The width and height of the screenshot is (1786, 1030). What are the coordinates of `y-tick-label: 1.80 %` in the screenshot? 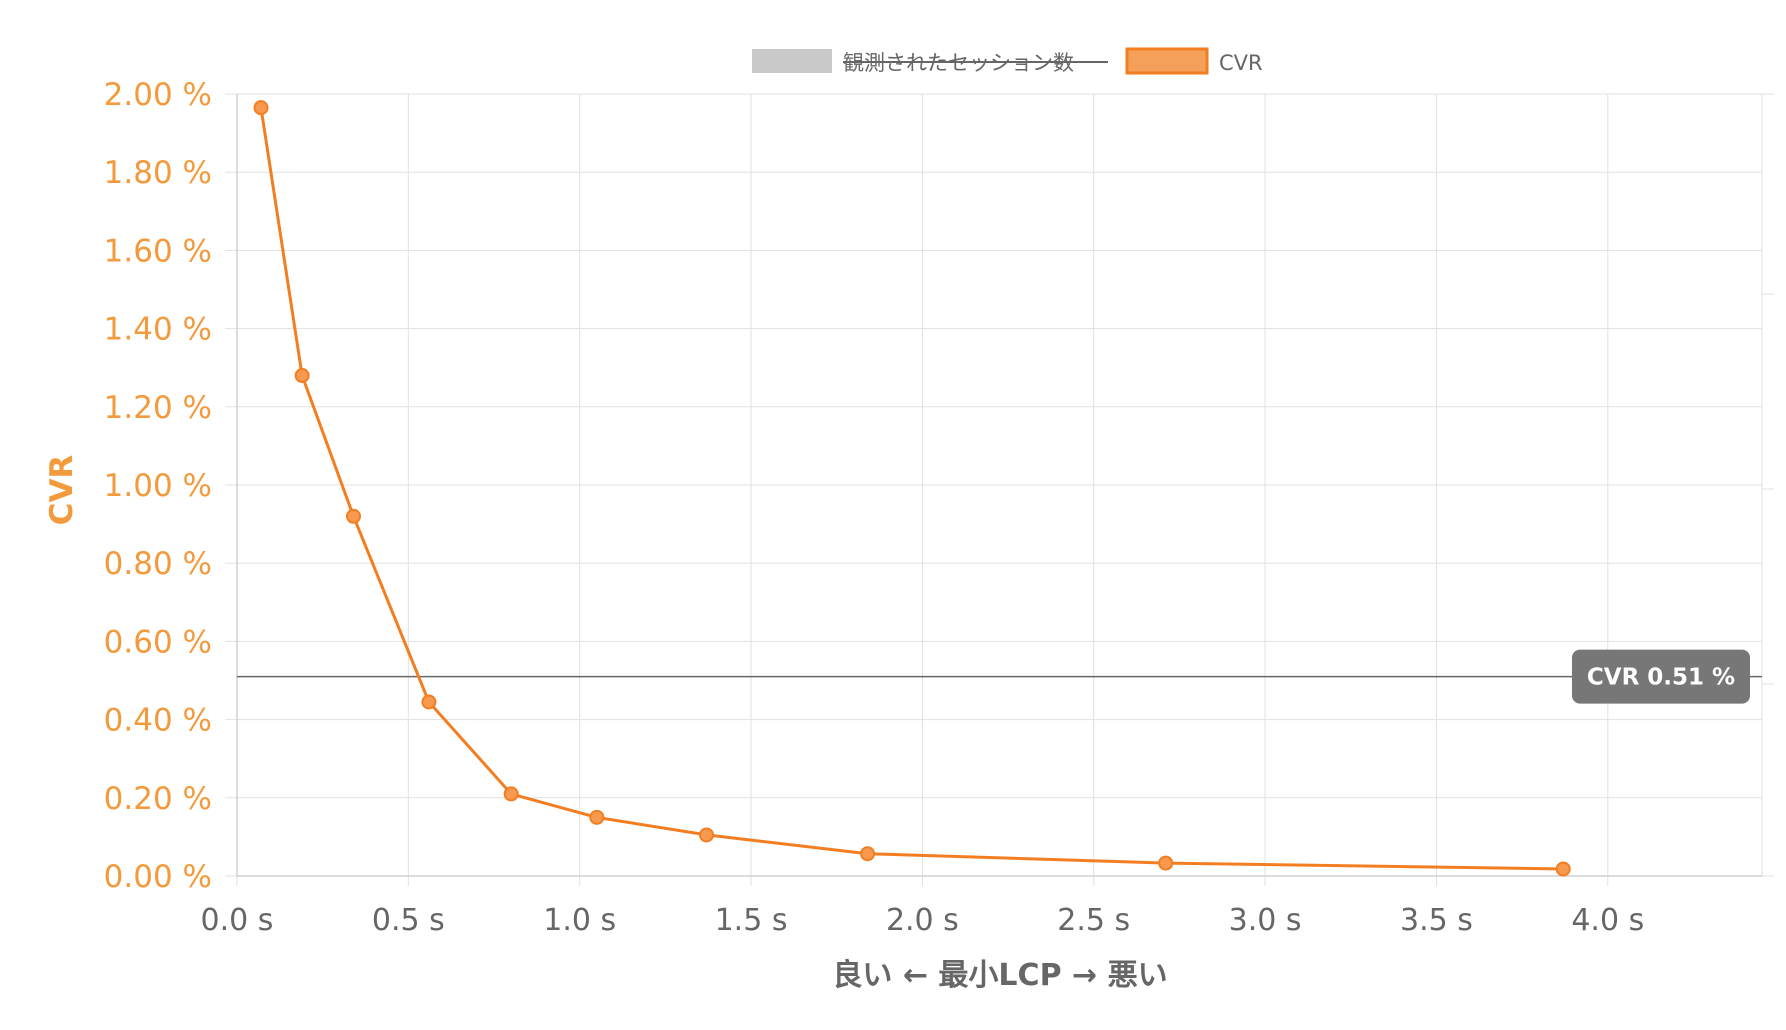 It's located at (158, 173).